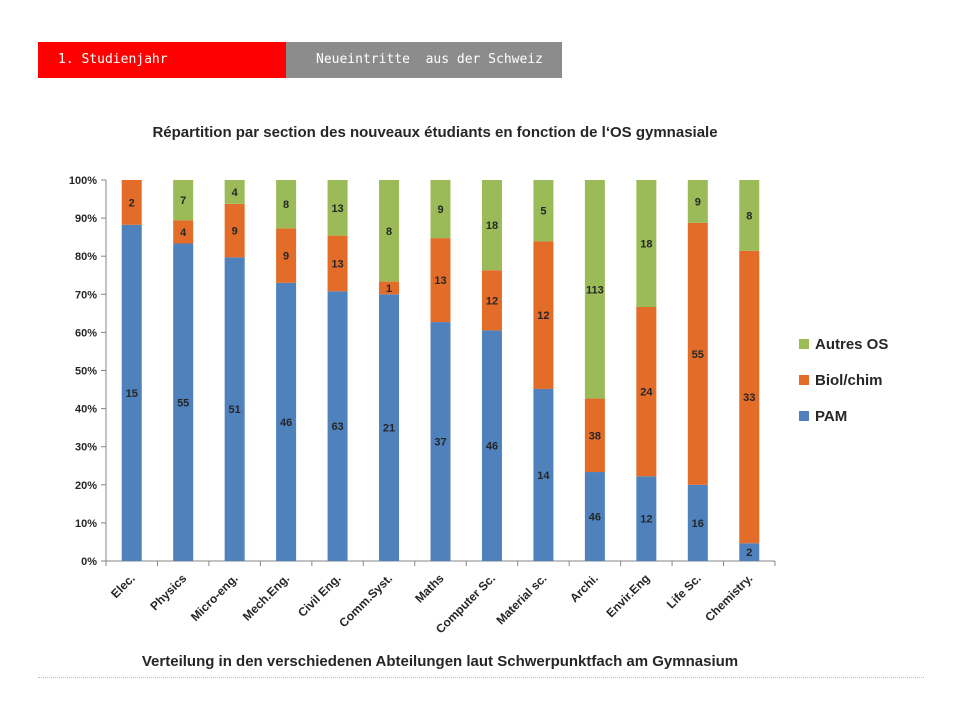 The image size is (960, 720). I want to click on data-label: 51, so click(235, 410).